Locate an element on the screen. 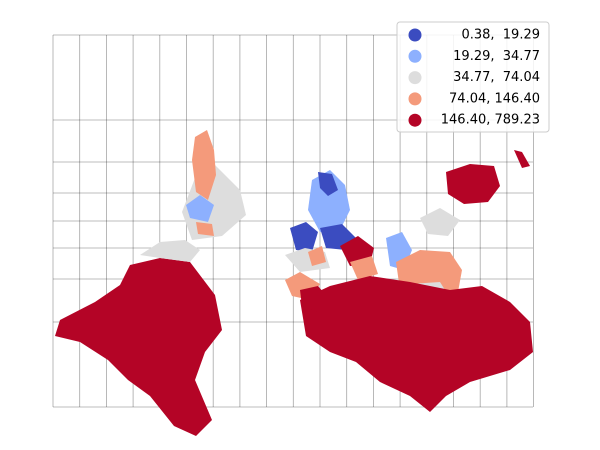 The height and width of the screenshot is (450, 600). legend-box is located at coordinates (473, 77).